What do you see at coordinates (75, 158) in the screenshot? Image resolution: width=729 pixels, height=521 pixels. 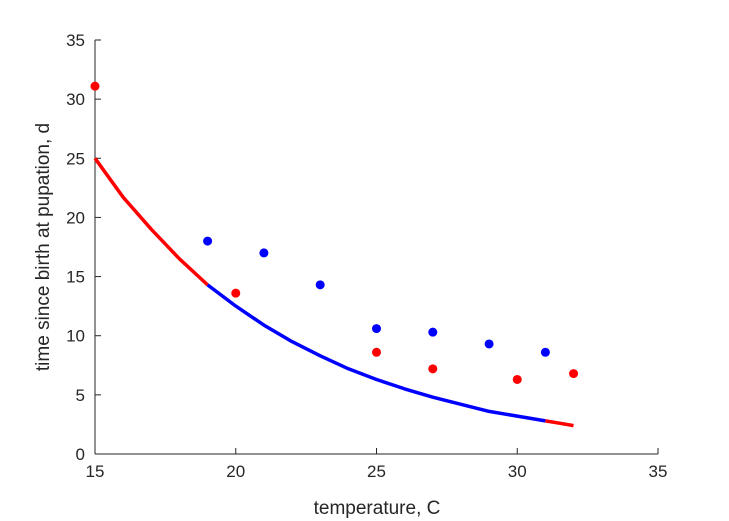 I see `y-tick-label: 25` at bounding box center [75, 158].